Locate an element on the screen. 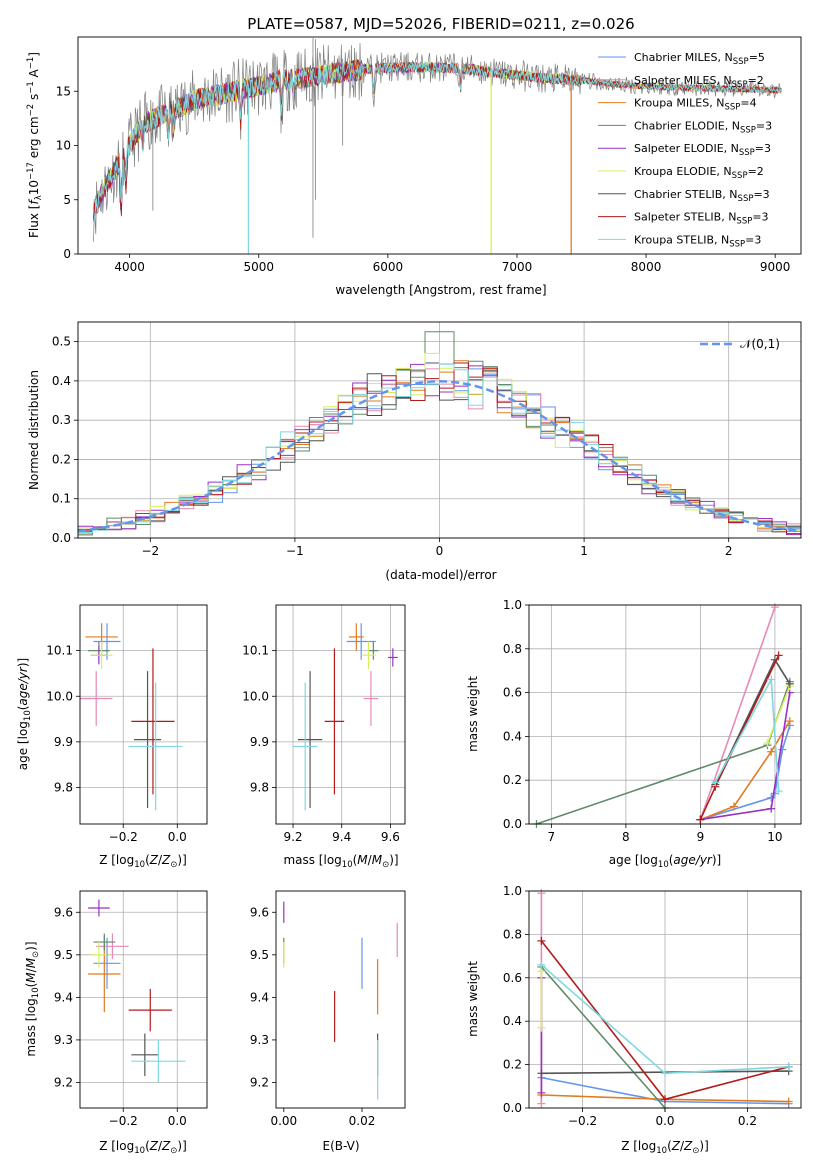 This screenshot has height=1170, width=819. x-axis-label: E(B-V) is located at coordinates (340, 1146).